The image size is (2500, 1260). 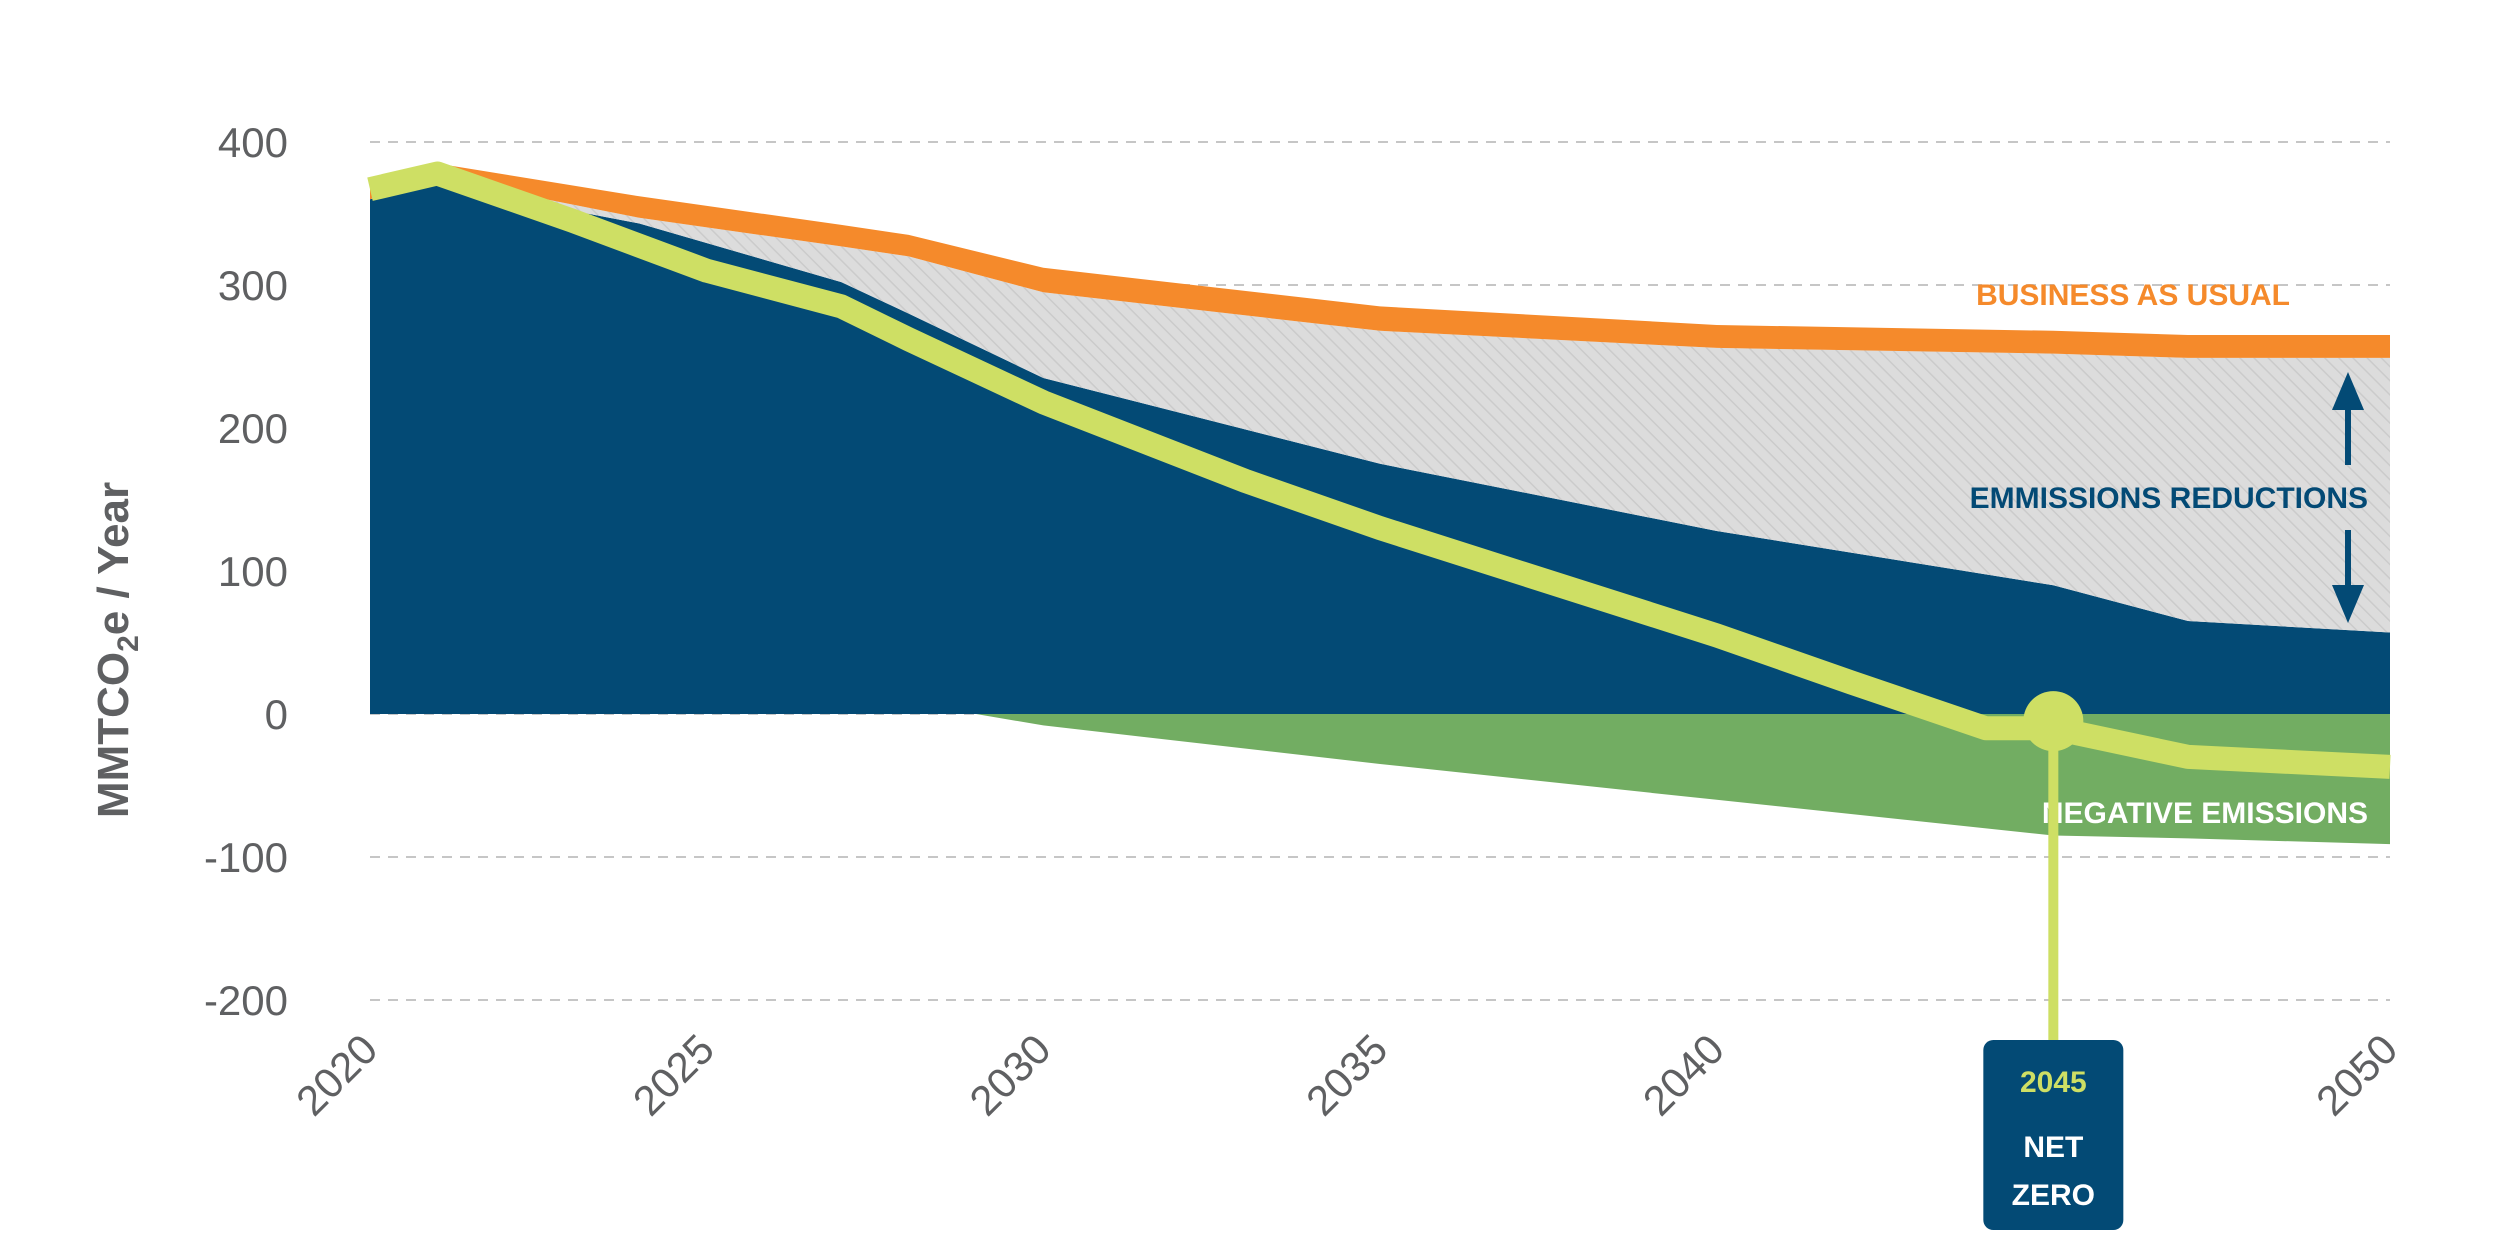 I want to click on y-tick-label: -200, so click(x=246, y=1000).